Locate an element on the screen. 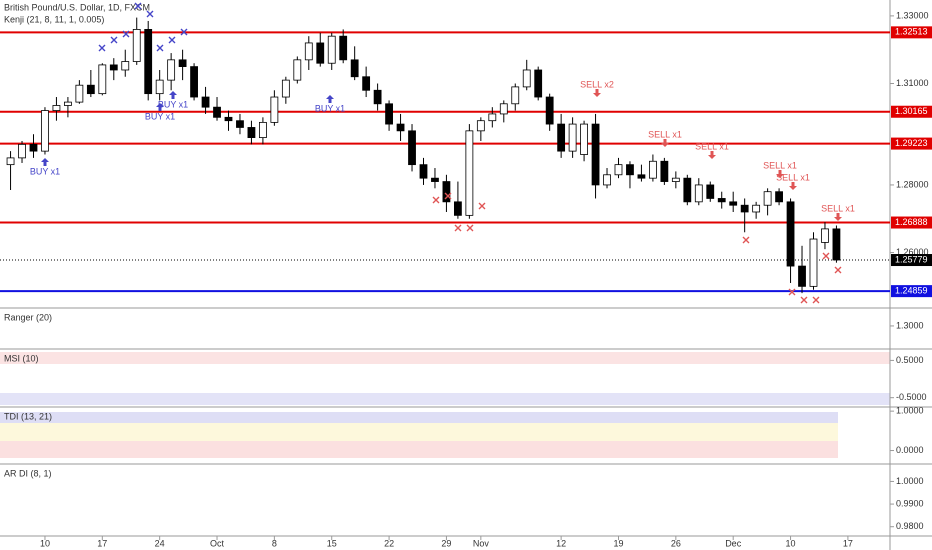 This screenshot has height=550, width=932. panel-title: MSI (10) is located at coordinates (21, 358).